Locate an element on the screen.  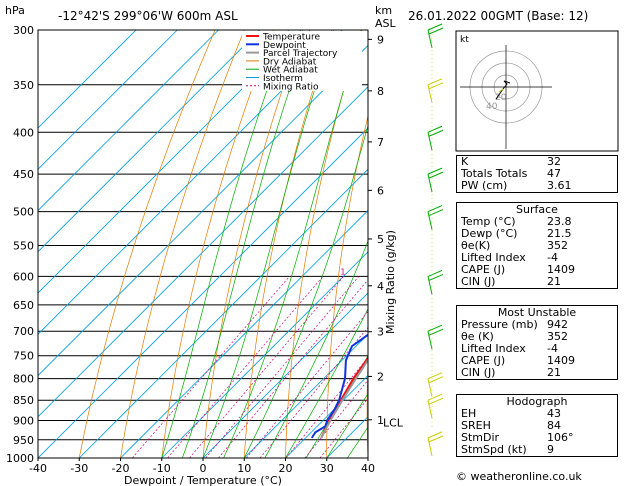
legend-entry: Temperature is located at coordinates (291, 38).